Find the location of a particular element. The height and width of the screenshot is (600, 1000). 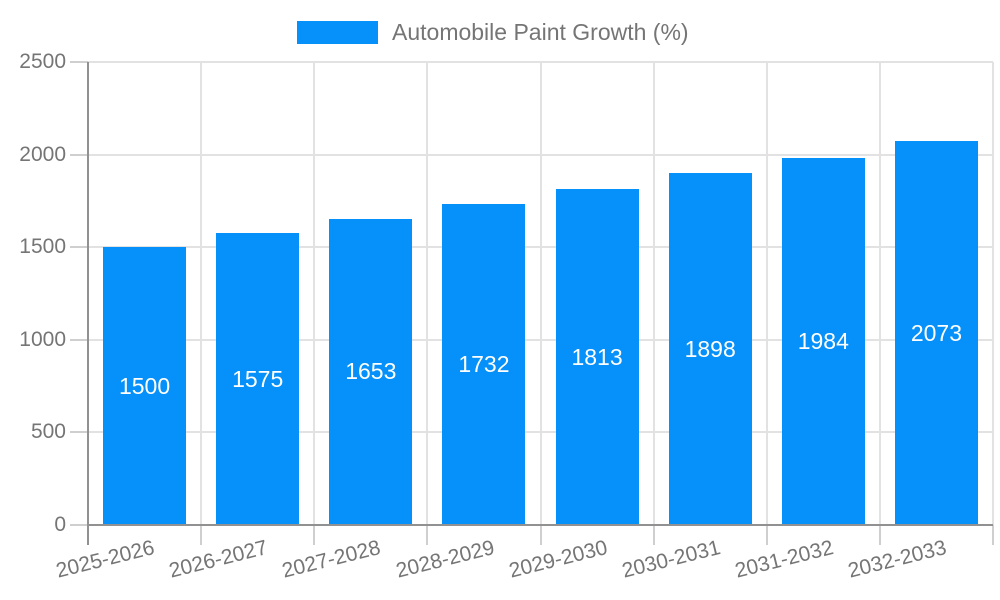

bar-value-label: 1984 is located at coordinates (823, 340).